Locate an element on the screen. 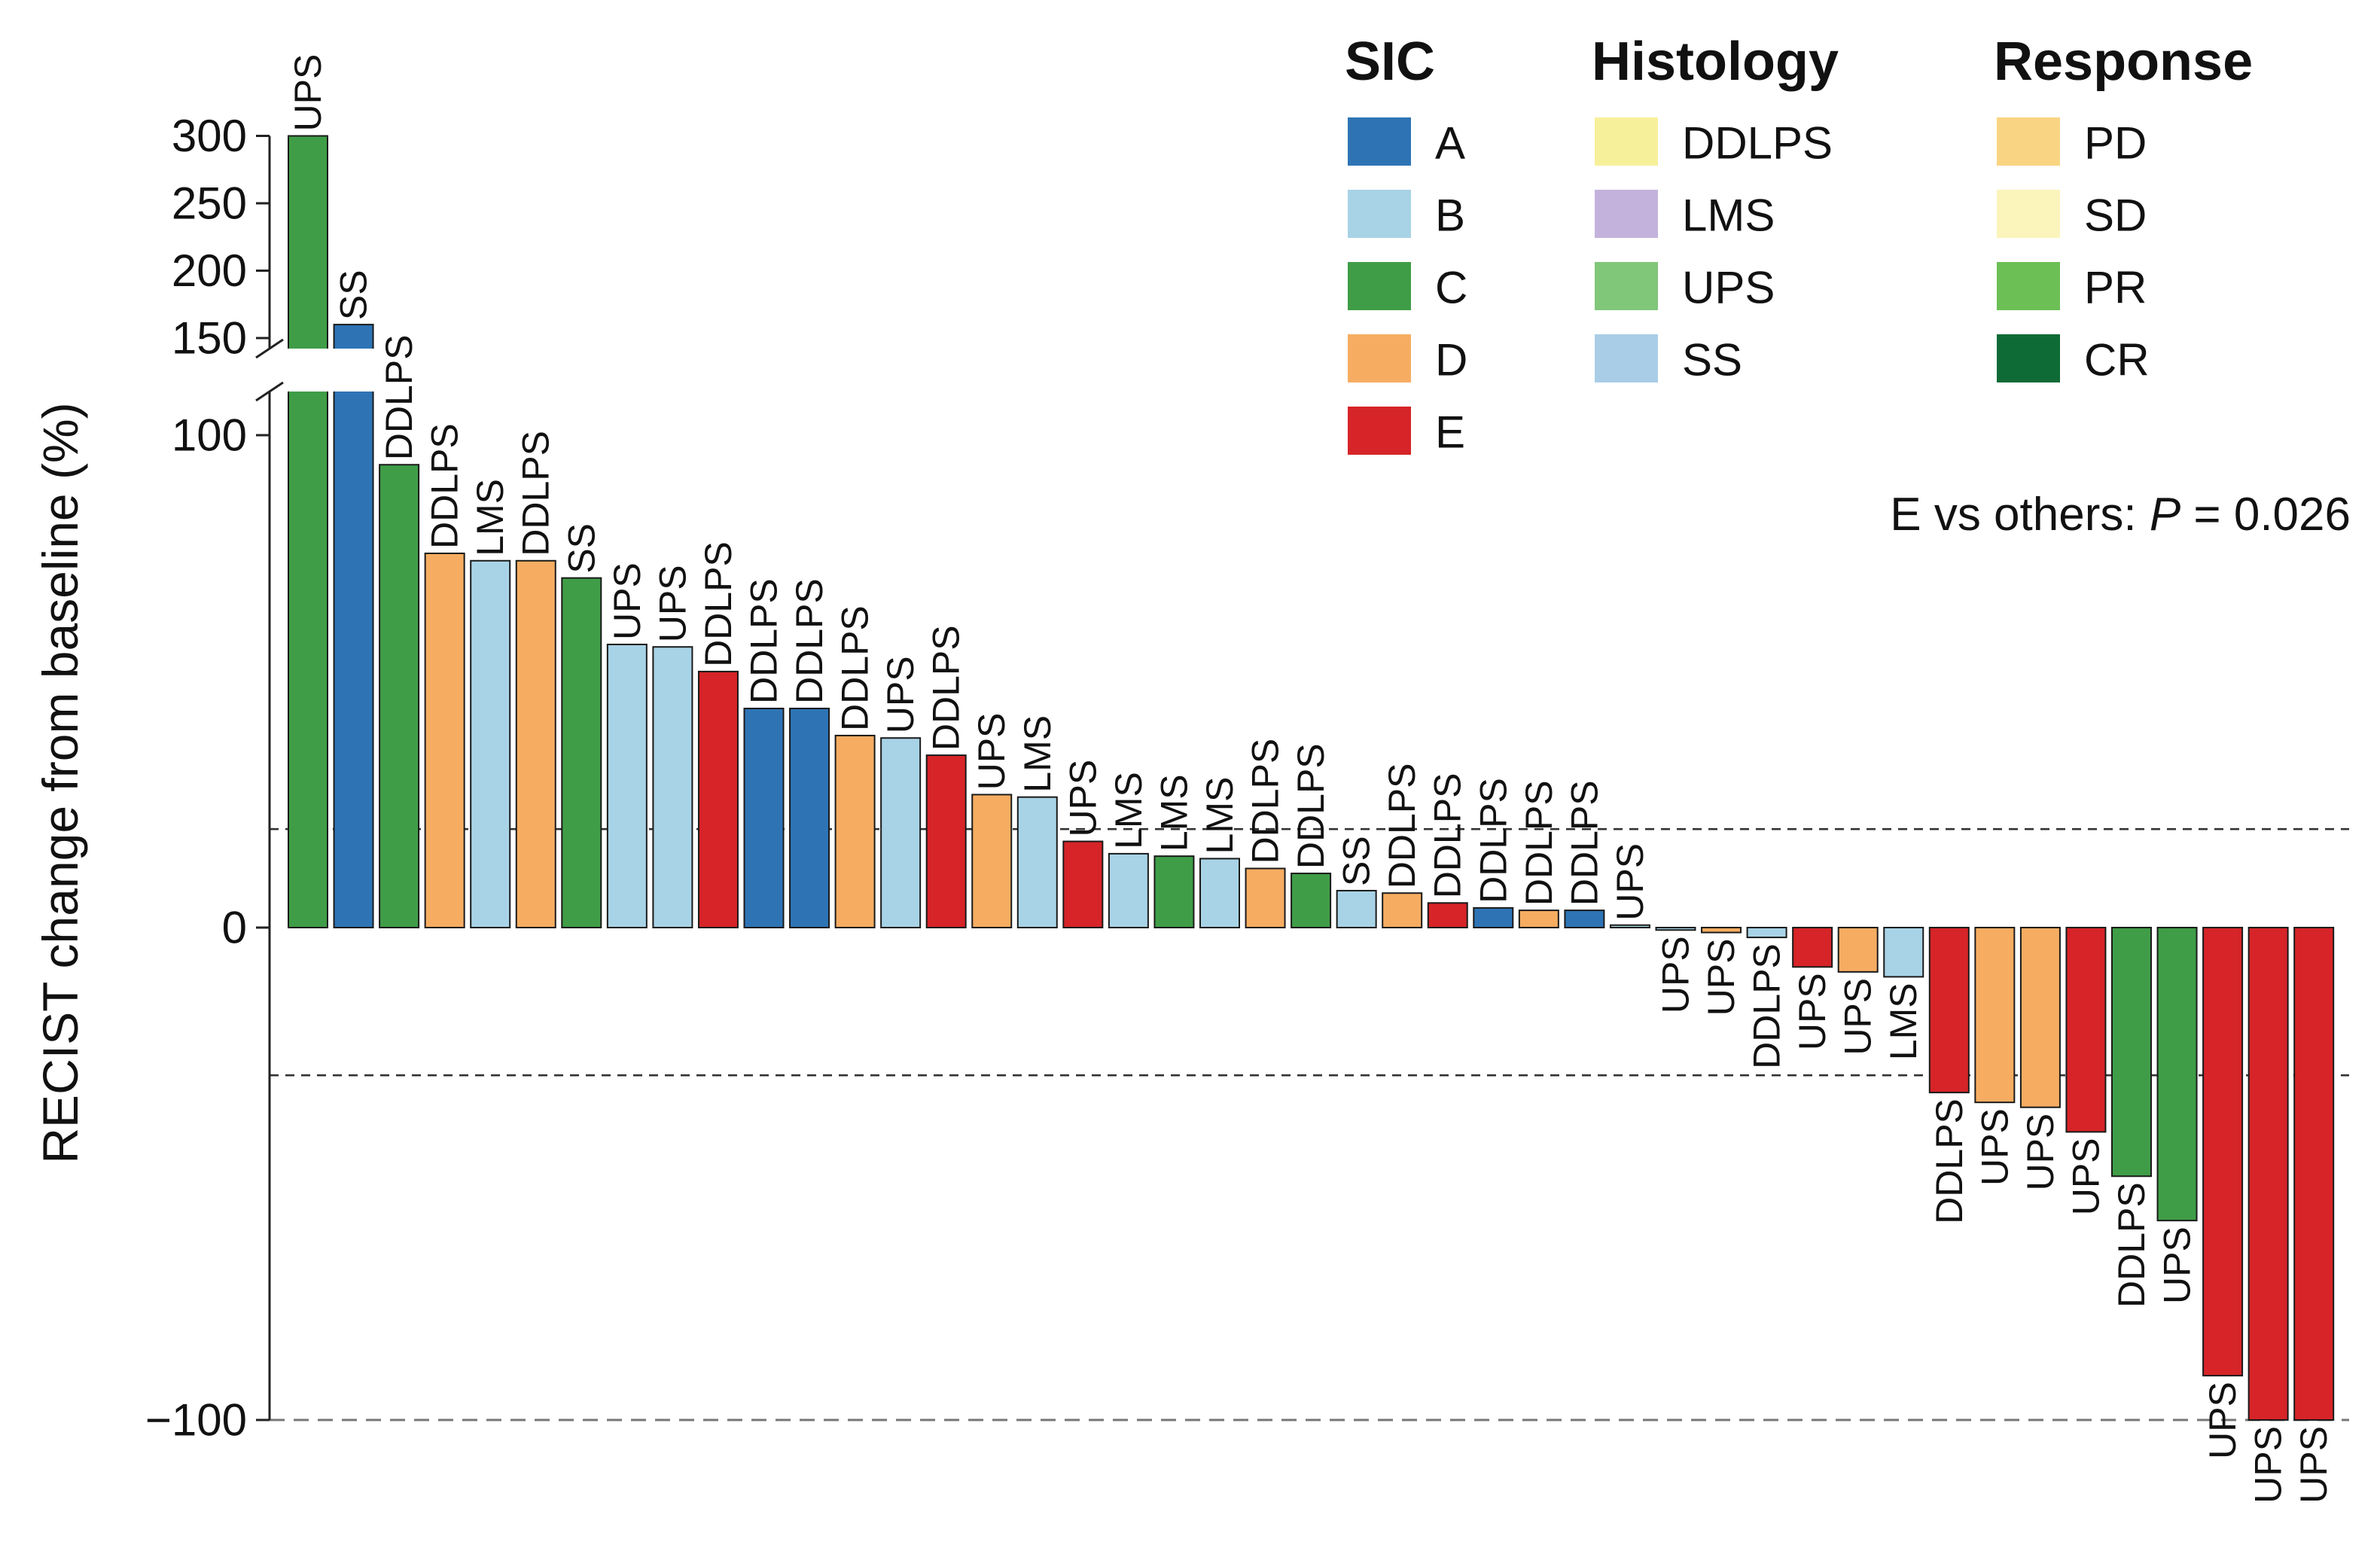  legend-label: E is located at coordinates (1450, 432).